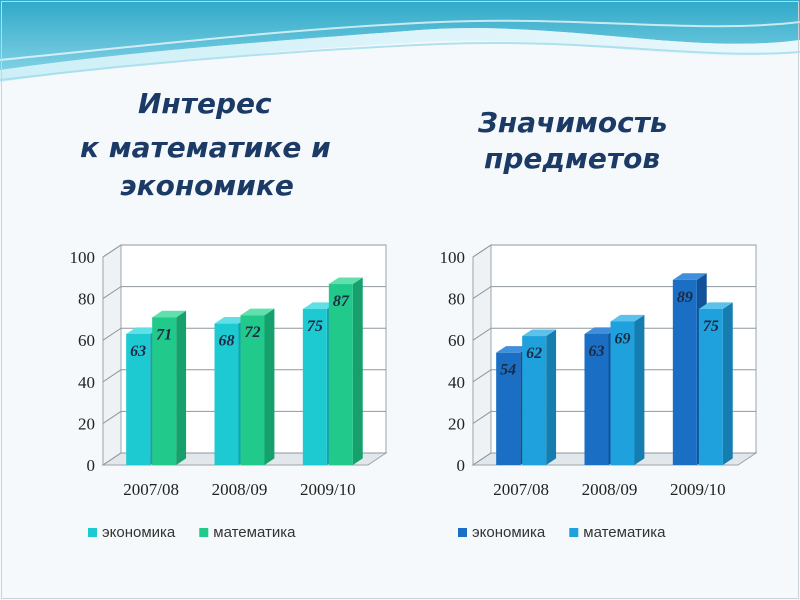 This screenshot has width=800, height=600. I want to click on left-title-line-2: к математике и, so click(205, 147).